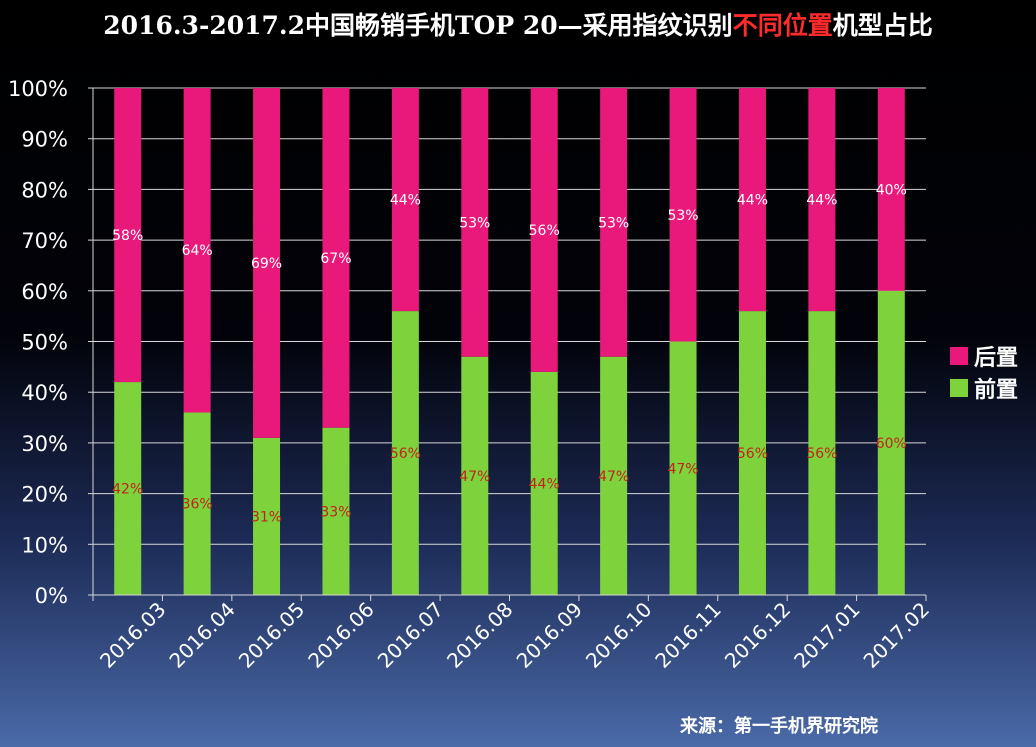  I want to click on y-tick-label: 0%, so click(51, 596).